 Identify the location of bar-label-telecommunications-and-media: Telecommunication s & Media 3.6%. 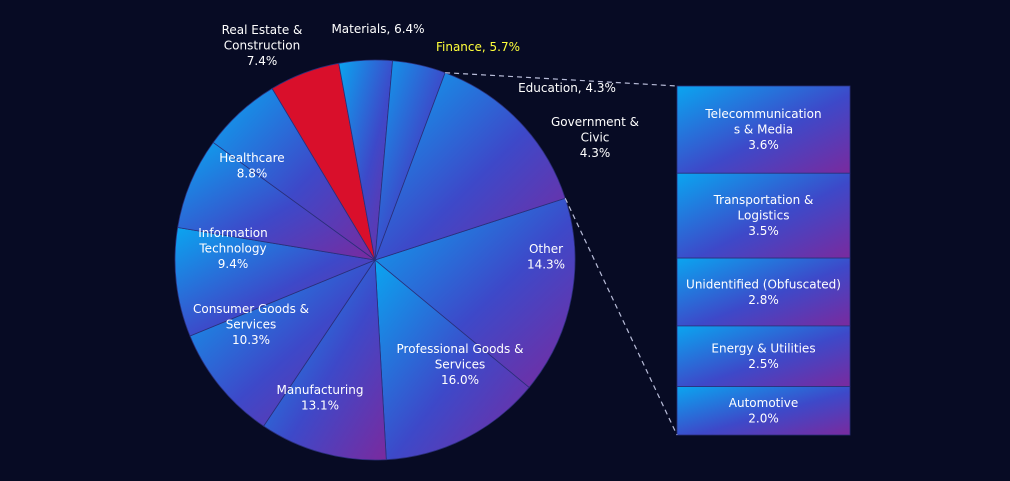
(762, 129).